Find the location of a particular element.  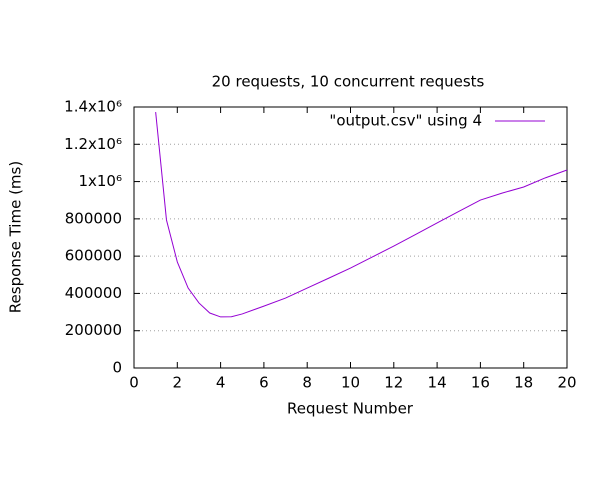

chart-title: 20 requests, 10 concurrent requests is located at coordinates (348, 82).